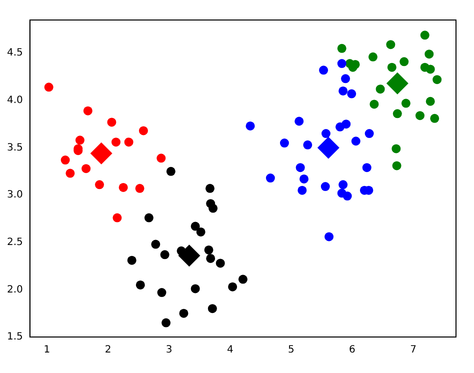 Image resolution: width=474 pixels, height=373 pixels. Describe the element at coordinates (230, 350) in the screenshot. I see `x-tick-label: 4` at that location.